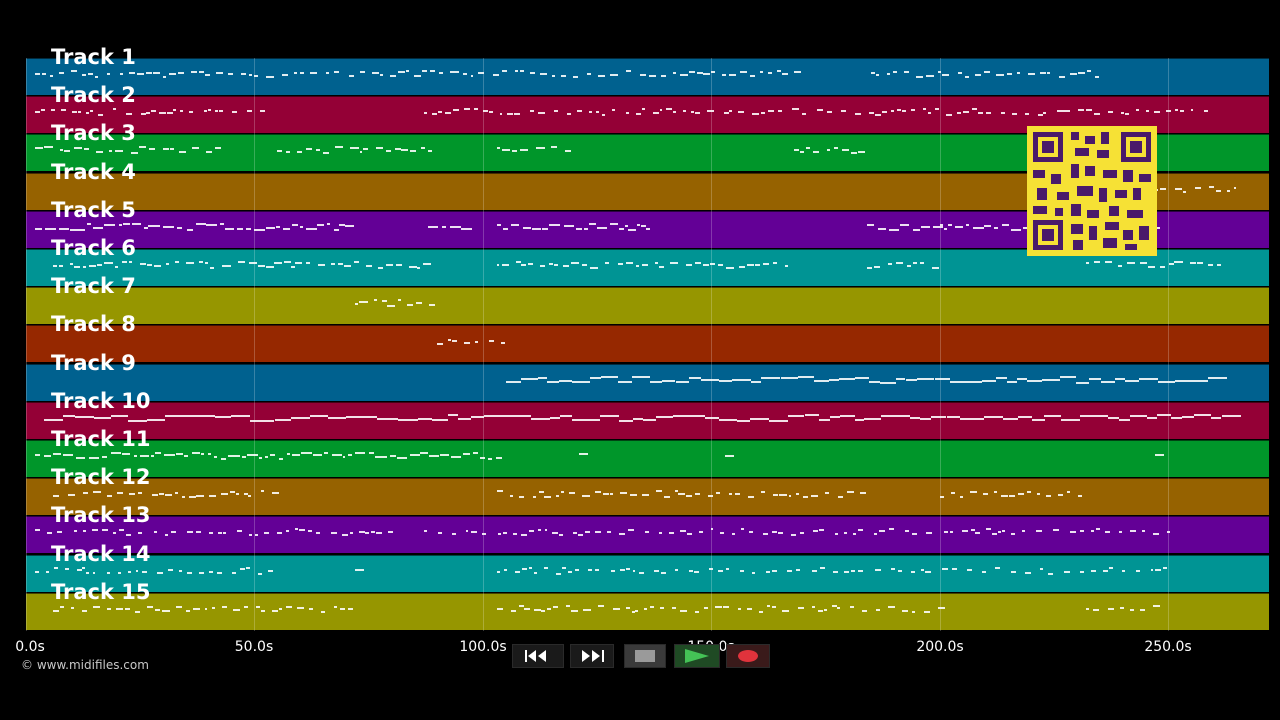 This screenshot has height=720, width=1280. I want to click on tick-label: 250.0s, so click(1168, 647).